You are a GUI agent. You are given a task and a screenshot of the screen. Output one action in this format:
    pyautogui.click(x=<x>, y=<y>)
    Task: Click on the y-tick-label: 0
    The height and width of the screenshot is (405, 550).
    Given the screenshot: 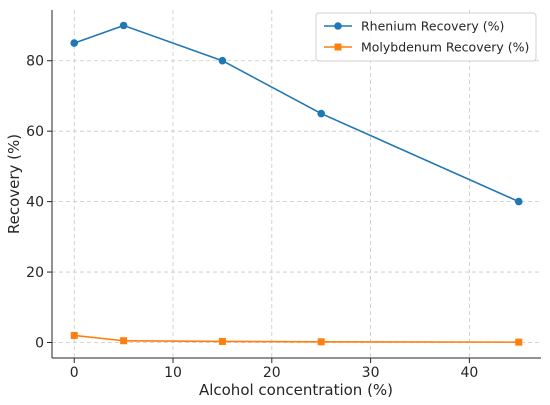 What is the action you would take?
    pyautogui.click(x=39, y=344)
    